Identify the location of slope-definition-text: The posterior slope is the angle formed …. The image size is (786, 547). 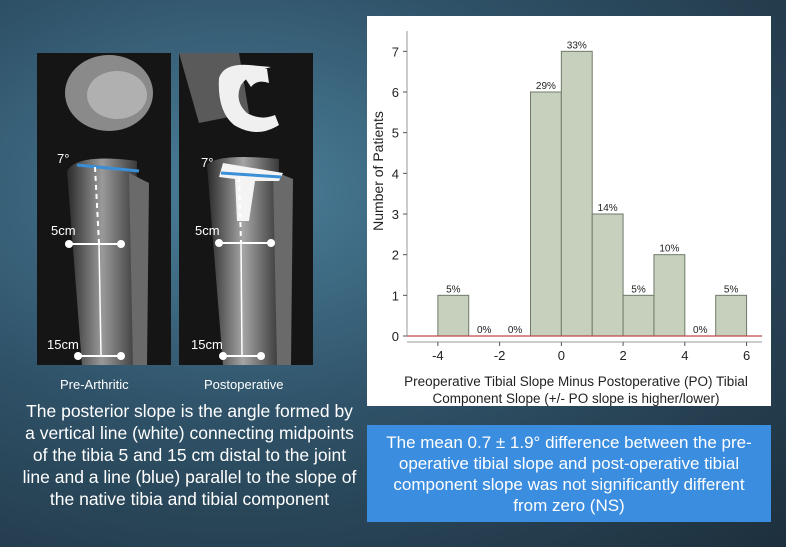
(189, 455).